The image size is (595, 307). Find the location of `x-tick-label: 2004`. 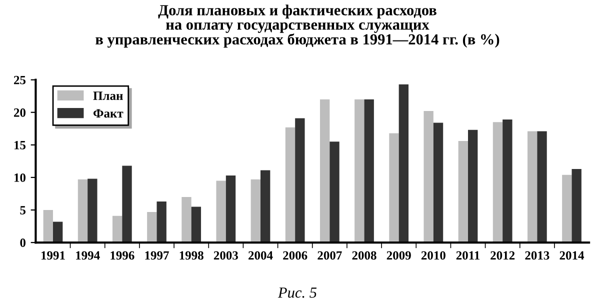

x-tick-label: 2004 is located at coordinates (260, 255).